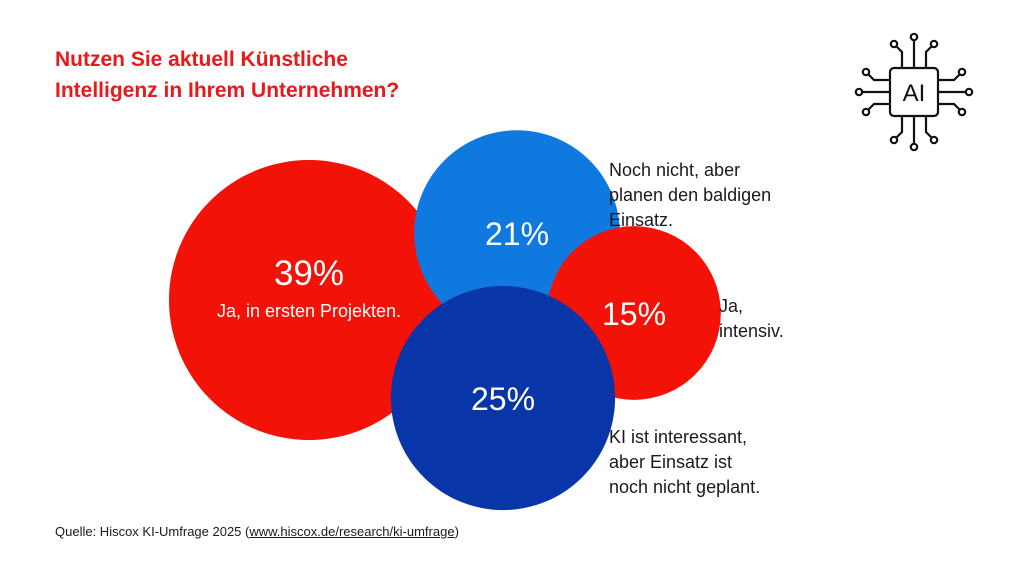 The width and height of the screenshot is (1021, 575). Describe the element at coordinates (309, 311) in the screenshot. I see `inner-label-39: Ja, in ersten Projekten.` at that location.